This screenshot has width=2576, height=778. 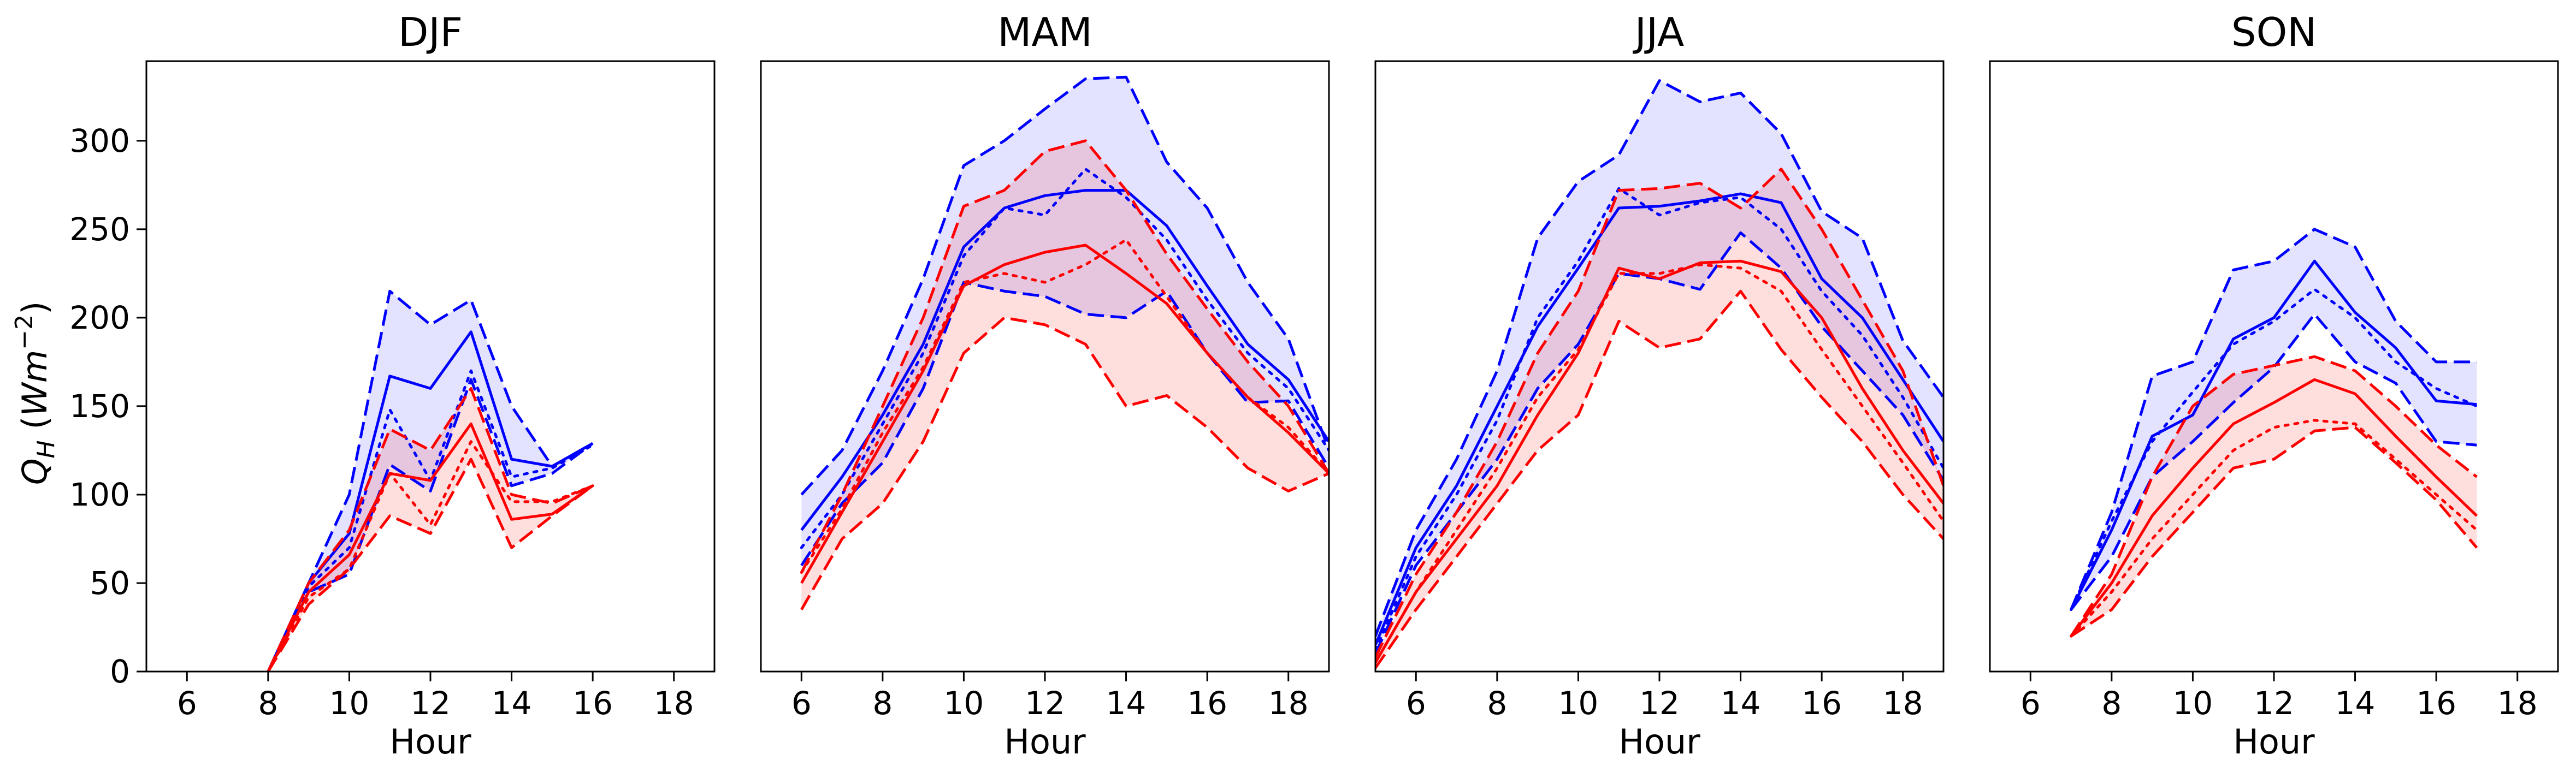 I want to click on y-tick-label: 50, so click(x=110, y=583).